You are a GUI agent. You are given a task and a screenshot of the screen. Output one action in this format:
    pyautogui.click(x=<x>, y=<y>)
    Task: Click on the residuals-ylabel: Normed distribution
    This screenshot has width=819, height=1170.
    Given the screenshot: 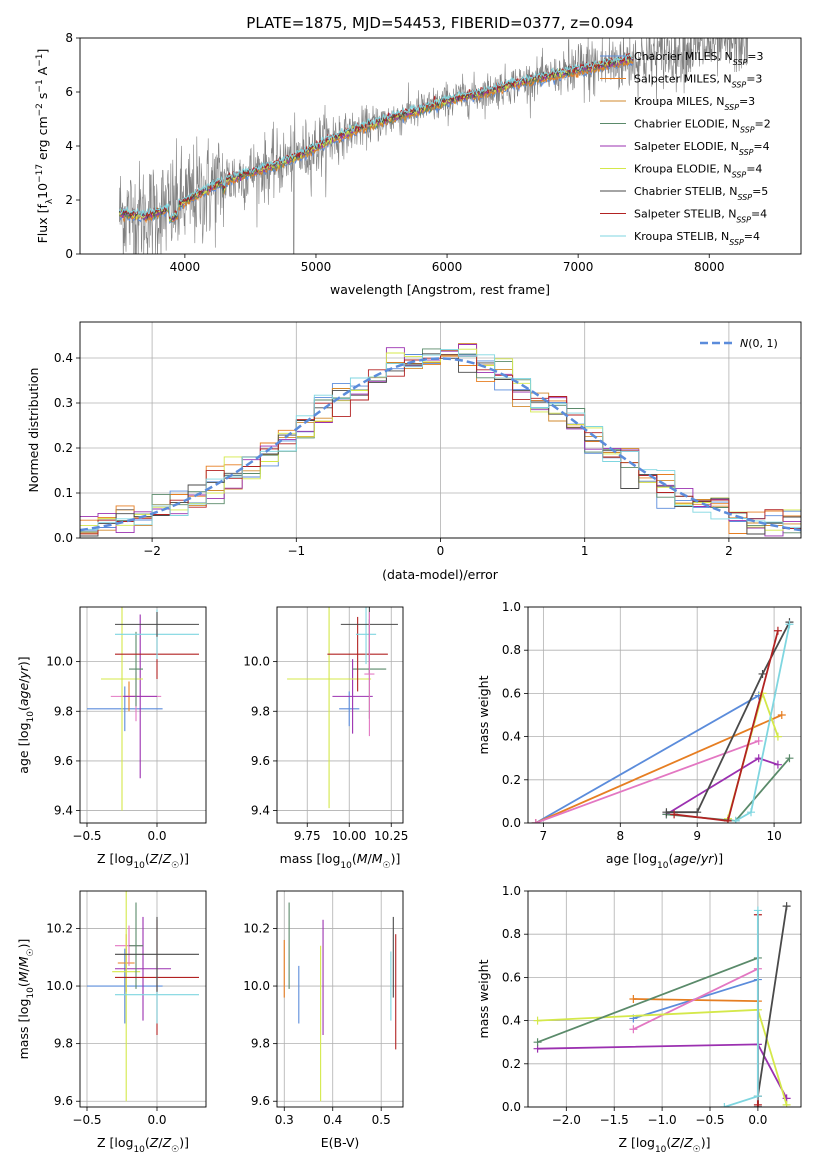 What is the action you would take?
    pyautogui.click(x=33, y=430)
    